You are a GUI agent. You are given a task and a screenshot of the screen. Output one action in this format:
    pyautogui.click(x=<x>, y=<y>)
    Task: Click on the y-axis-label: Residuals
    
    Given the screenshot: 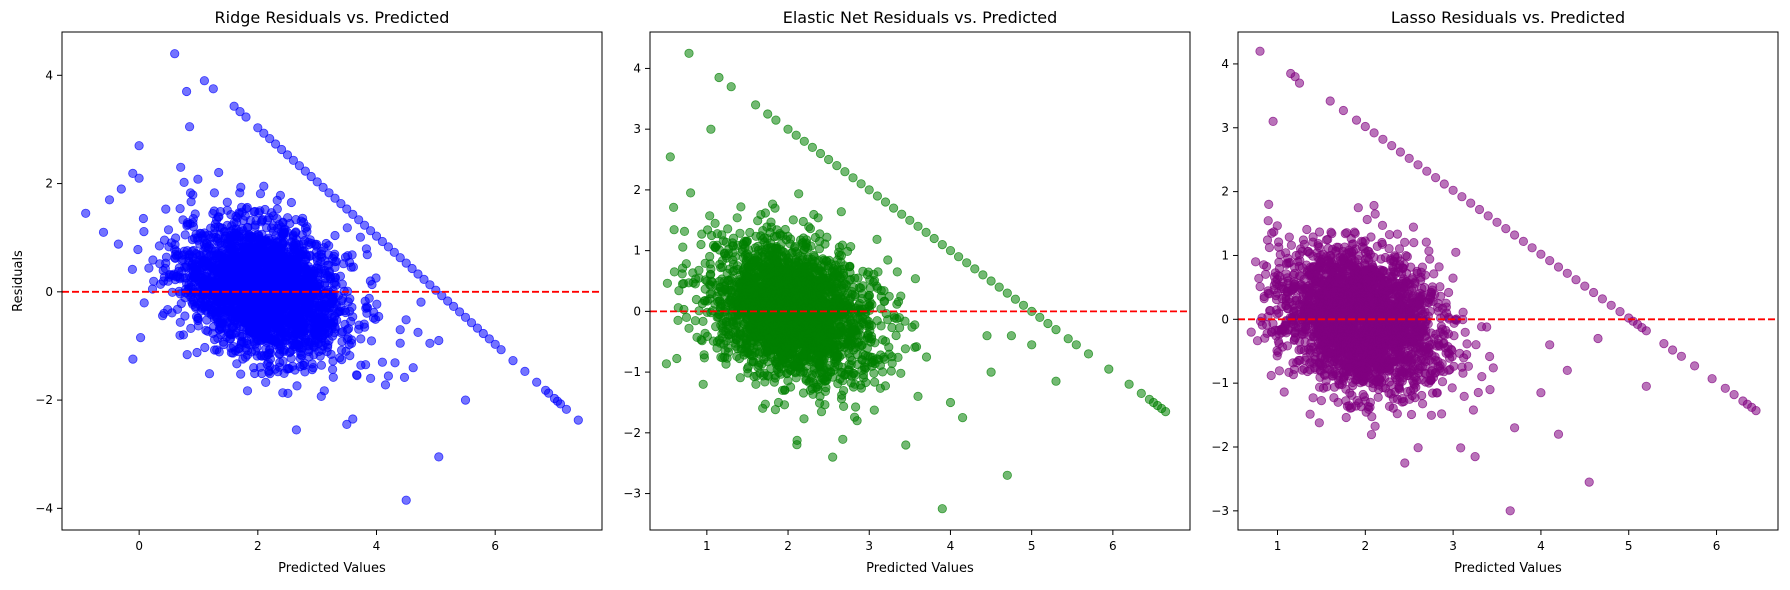 What is the action you would take?
    pyautogui.click(x=18, y=281)
    